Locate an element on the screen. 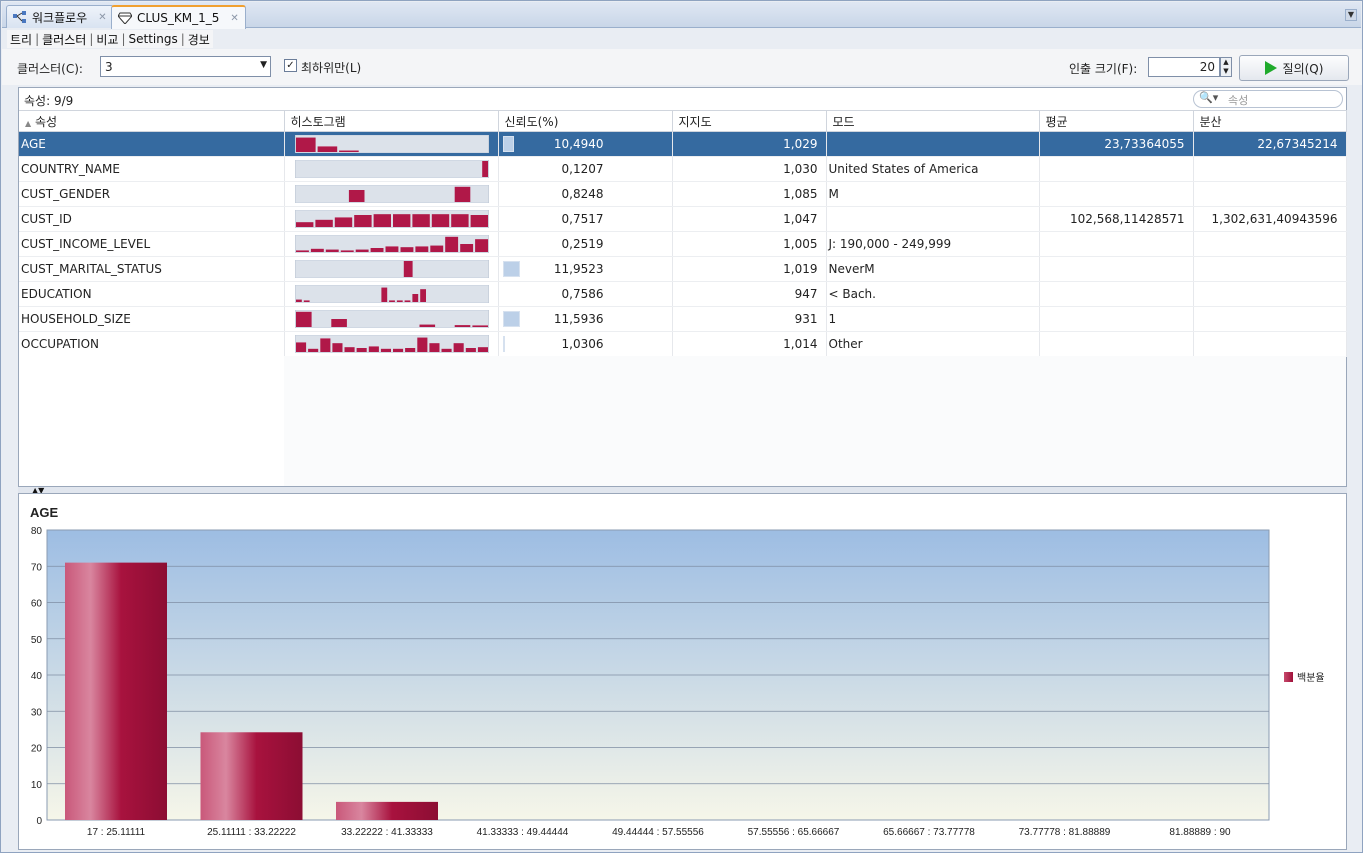 The width and height of the screenshot is (1363, 853). cell-support: 947 is located at coordinates (749, 294).